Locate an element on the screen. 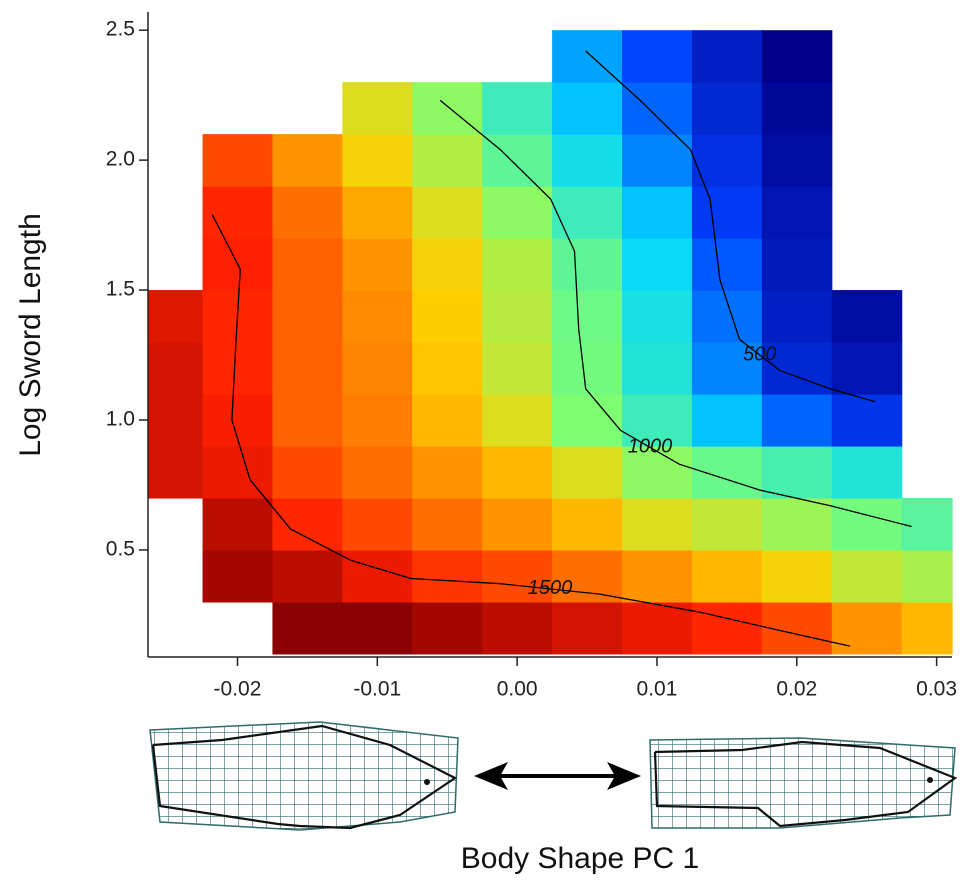 The image size is (965, 889). contour-label: 1500 is located at coordinates (550, 588).